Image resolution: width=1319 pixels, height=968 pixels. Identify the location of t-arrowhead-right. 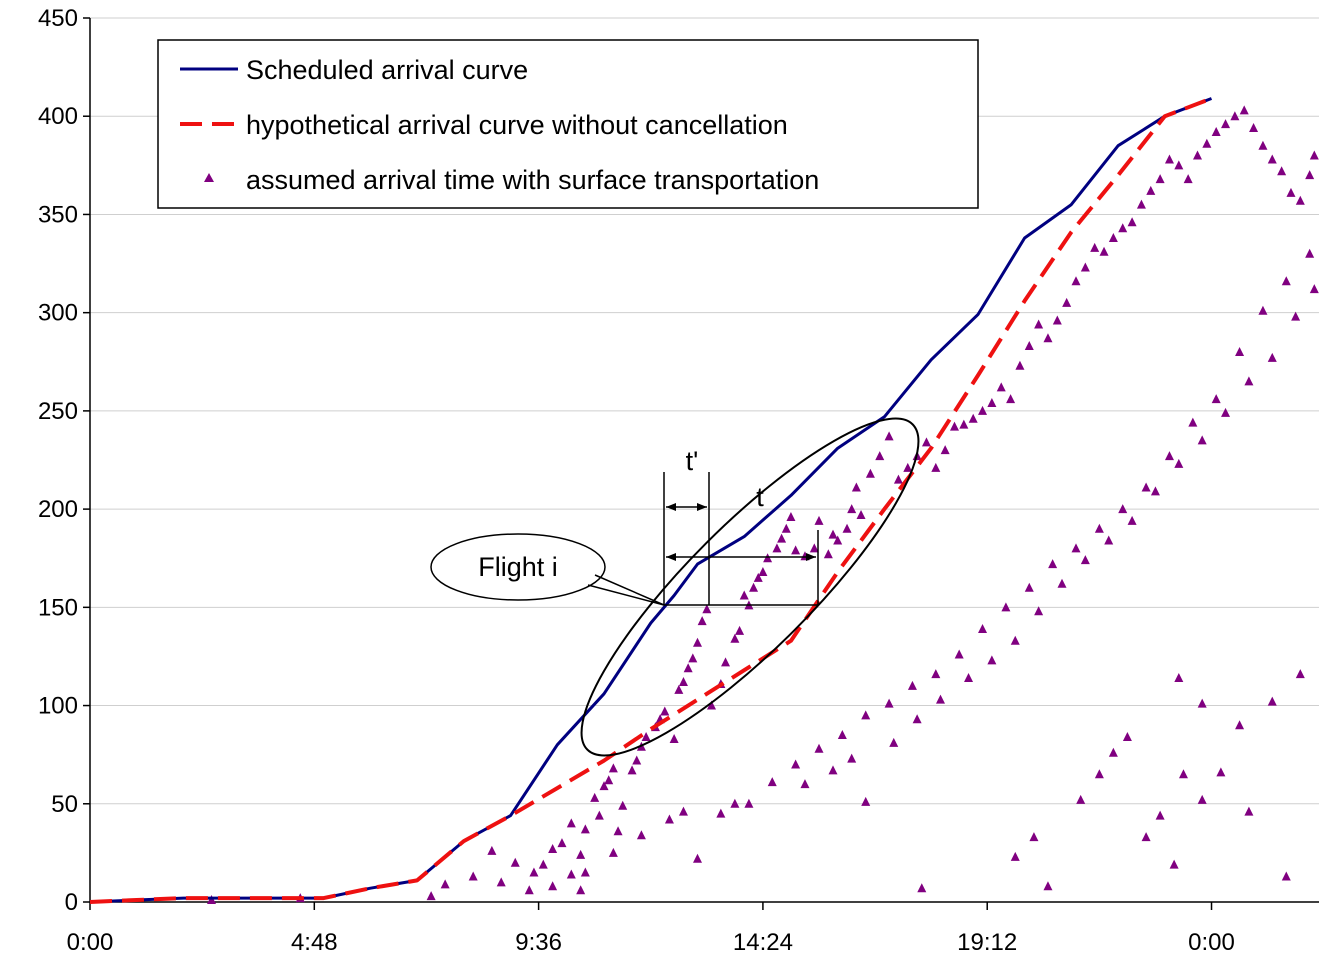
(811, 557).